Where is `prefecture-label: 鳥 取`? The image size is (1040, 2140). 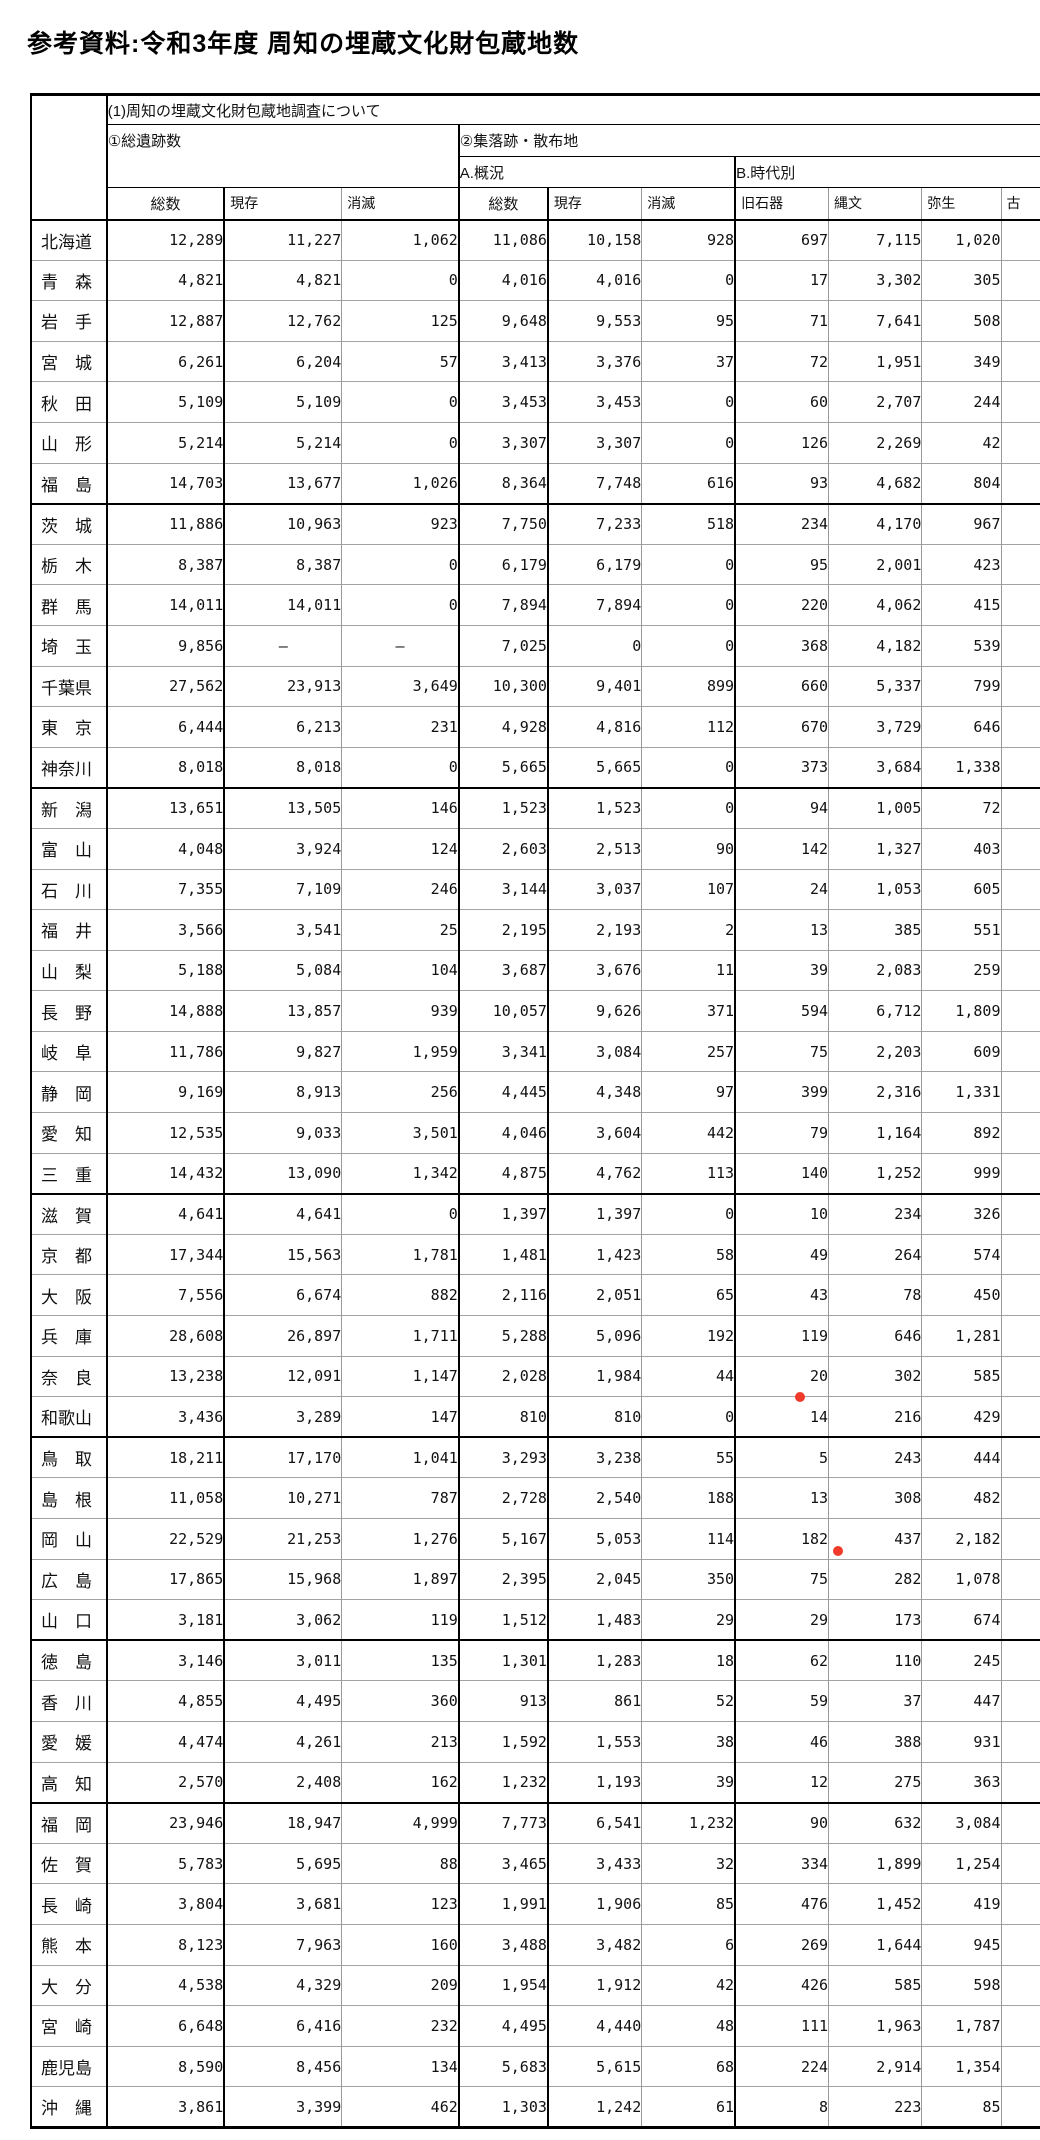 prefecture-label: 鳥 取 is located at coordinates (69, 1457).